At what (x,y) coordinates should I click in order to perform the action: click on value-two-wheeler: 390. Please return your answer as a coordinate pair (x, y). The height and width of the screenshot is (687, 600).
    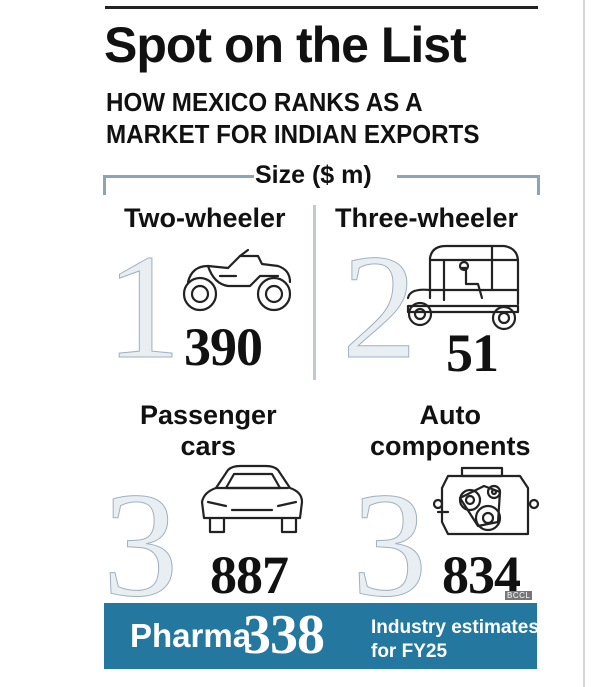
    Looking at the image, I should click on (223, 347).